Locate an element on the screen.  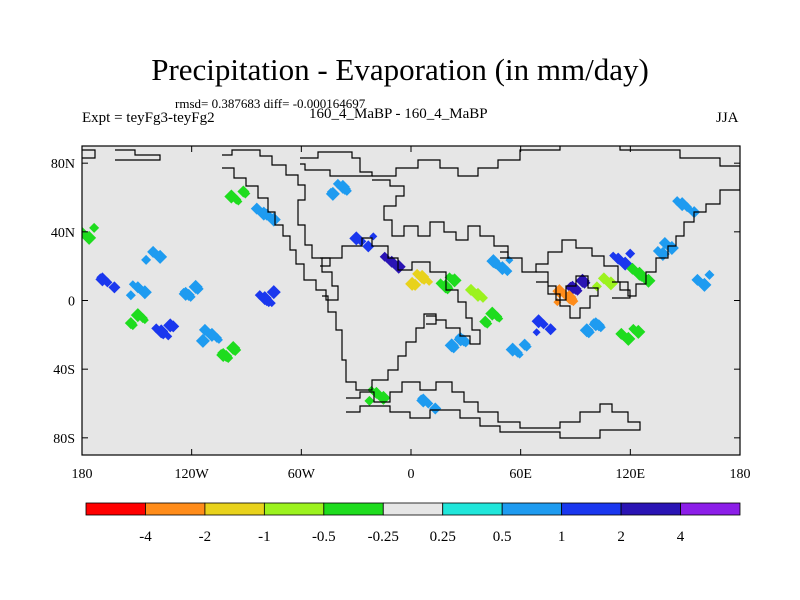
lon-tick-label: 60W is located at coordinates (302, 474).